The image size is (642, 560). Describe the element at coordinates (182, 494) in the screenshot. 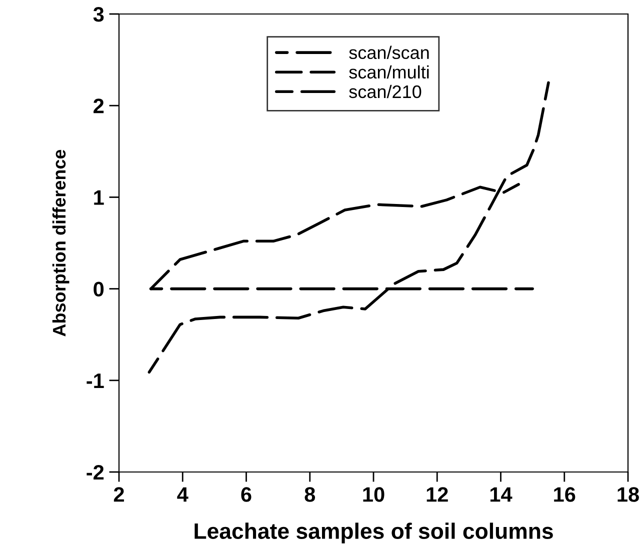

I see `x-tick-label: 4` at that location.